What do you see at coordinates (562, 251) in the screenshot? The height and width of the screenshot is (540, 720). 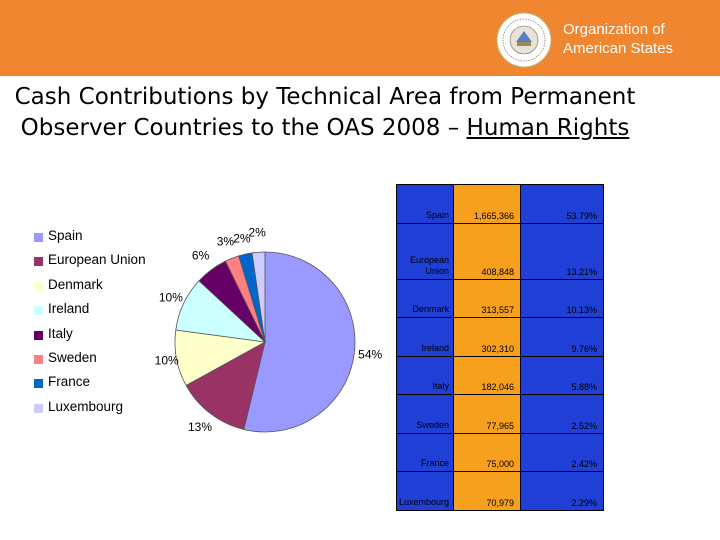 I see `cell-percent: 13.21%` at bounding box center [562, 251].